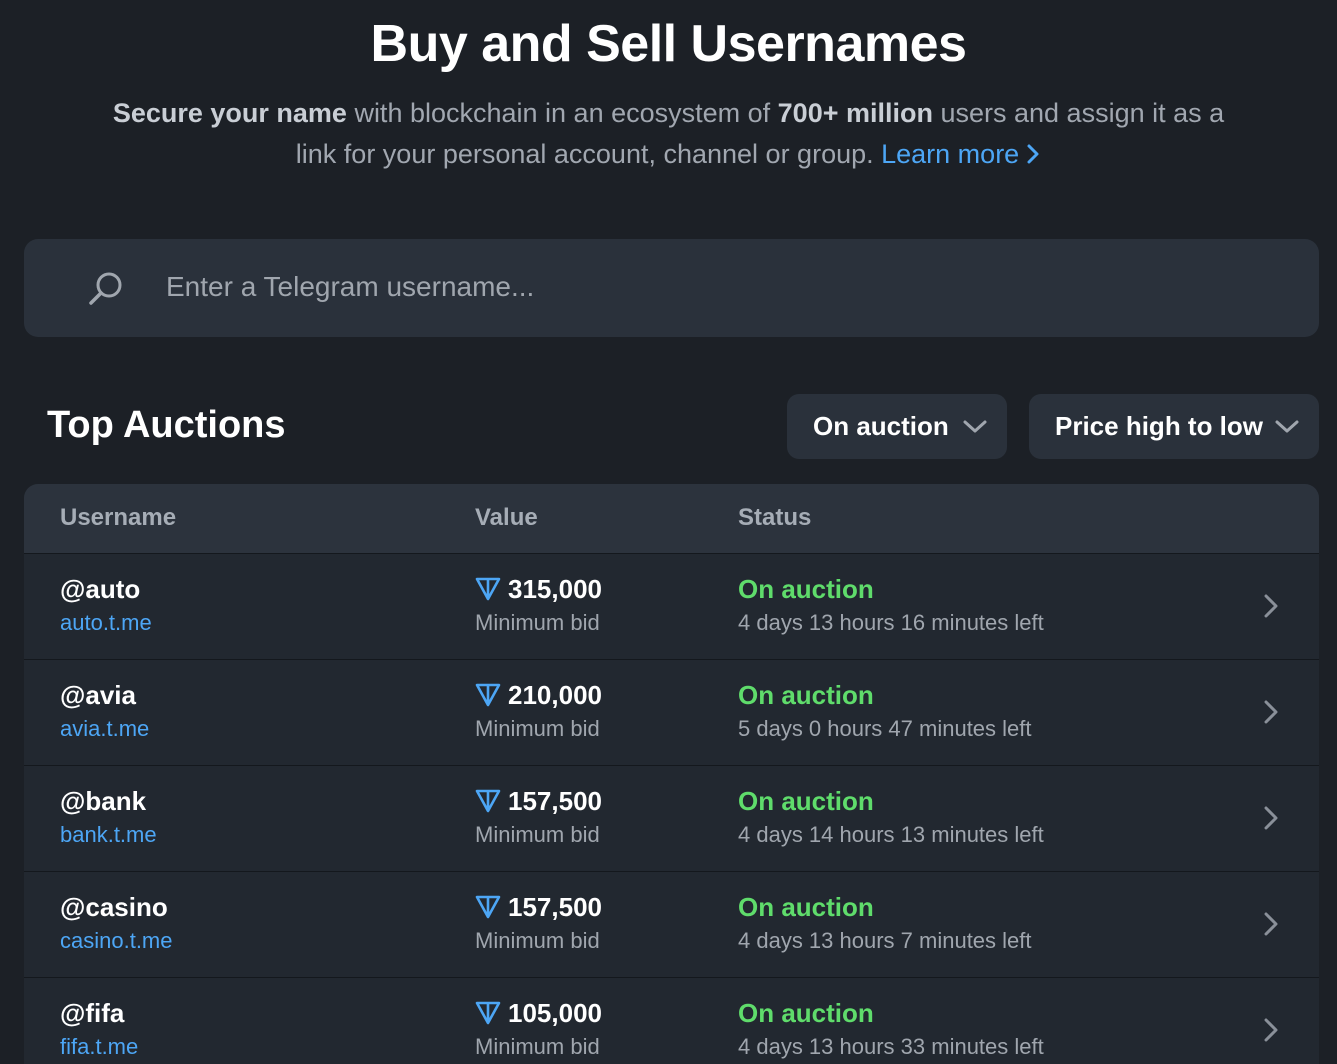 This screenshot has height=1064, width=1337. I want to click on username: @auto, so click(100, 589).